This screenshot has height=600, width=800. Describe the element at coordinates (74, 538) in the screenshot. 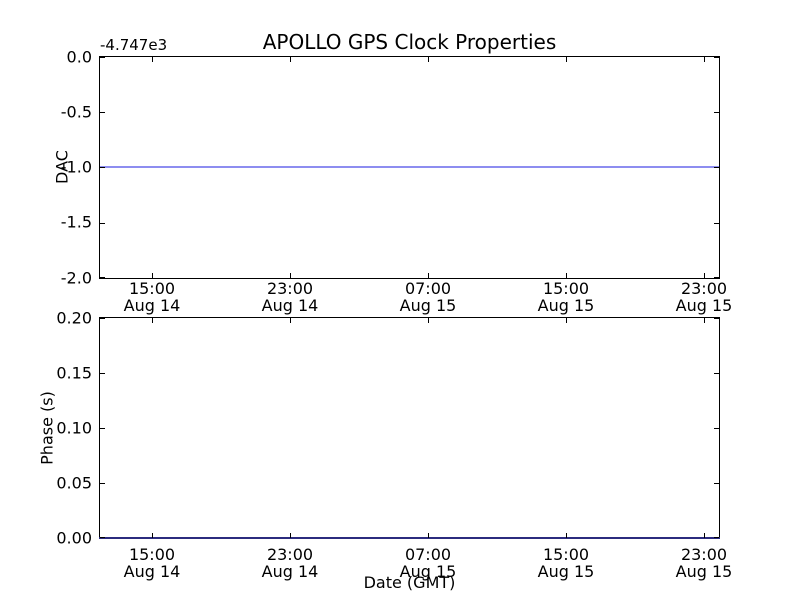

I see `y-tick-label: 0.00` at that location.